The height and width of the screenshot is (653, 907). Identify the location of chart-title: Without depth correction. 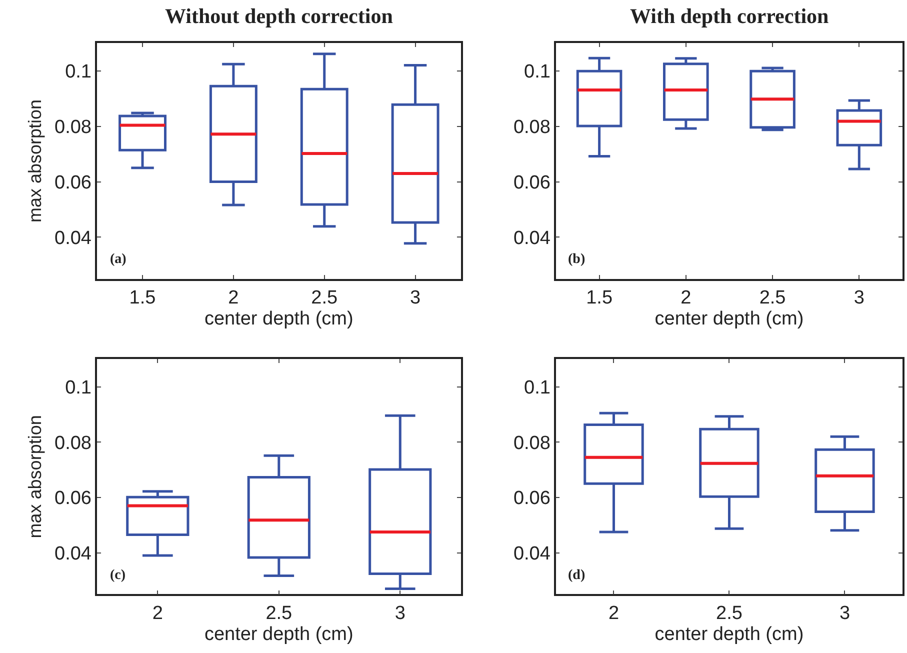
(279, 16).